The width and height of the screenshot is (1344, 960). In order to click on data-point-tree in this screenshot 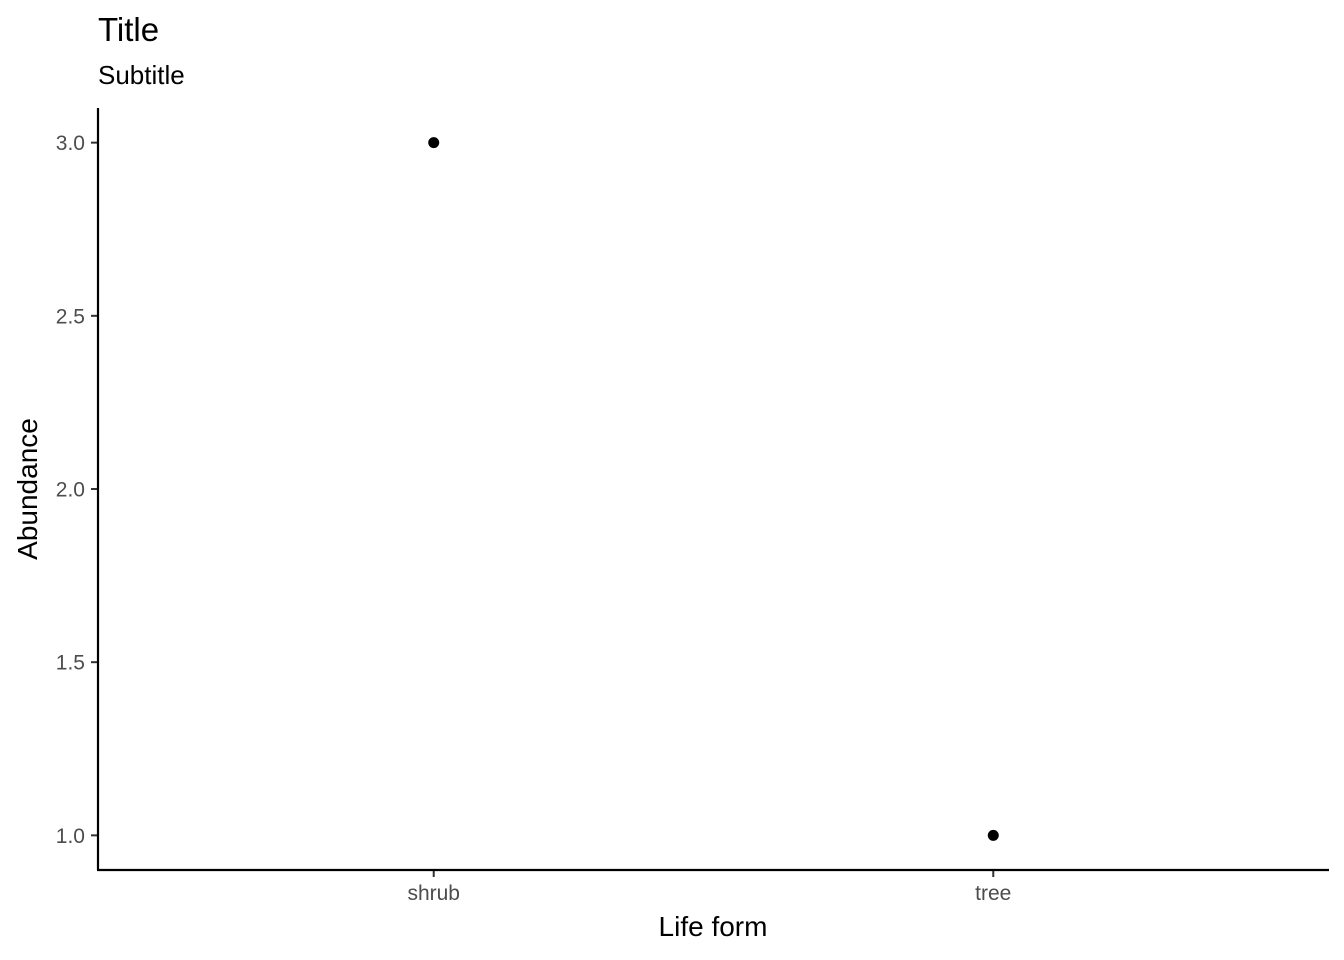, I will do `click(993, 835)`.